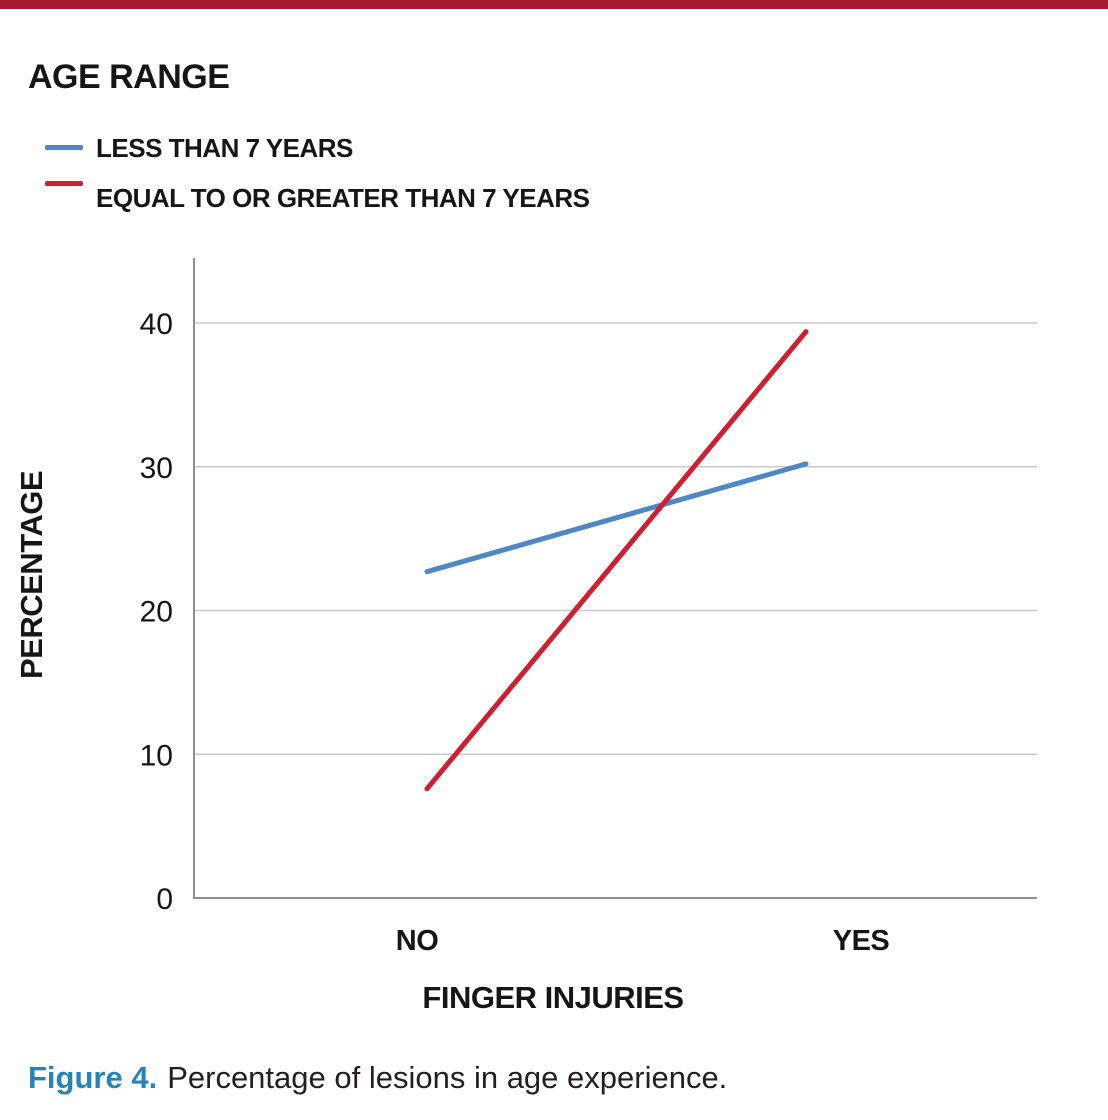  Describe the element at coordinates (64, 147) in the screenshot. I see `legend-line-swatch-blue` at that location.